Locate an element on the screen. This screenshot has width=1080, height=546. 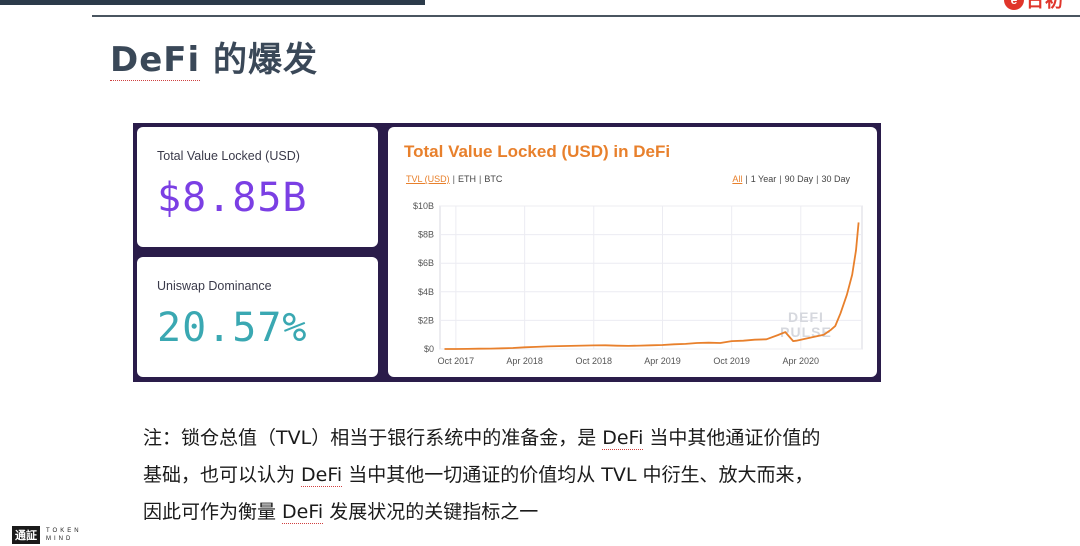
y-tick-label: $4B is located at coordinates (426, 292).